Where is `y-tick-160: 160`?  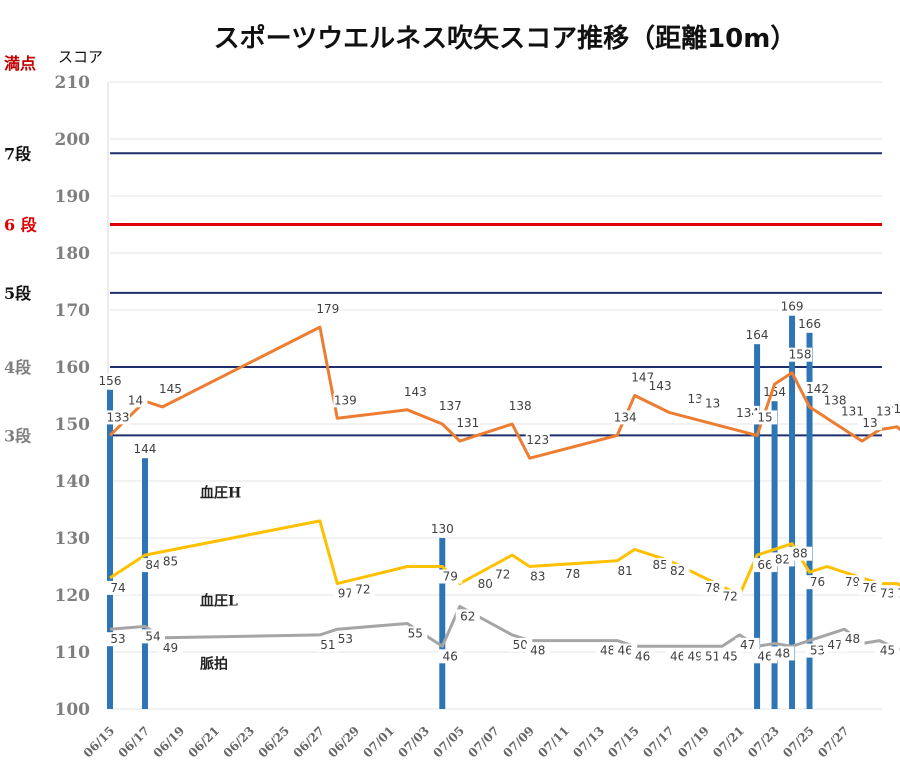
y-tick-160: 160 is located at coordinates (73, 368).